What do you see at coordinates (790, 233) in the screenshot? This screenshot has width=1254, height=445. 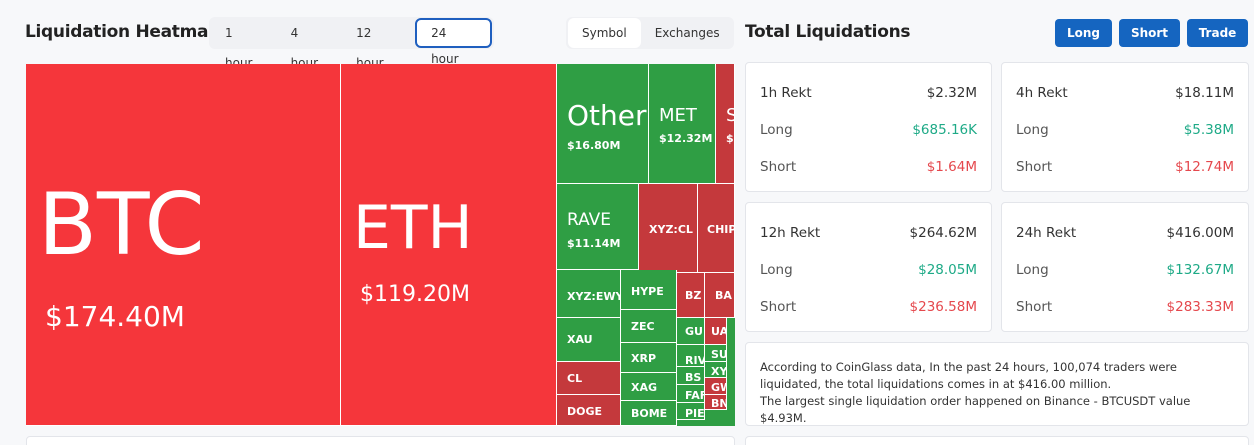 I see `card-title: 12h Rekt` at bounding box center [790, 233].